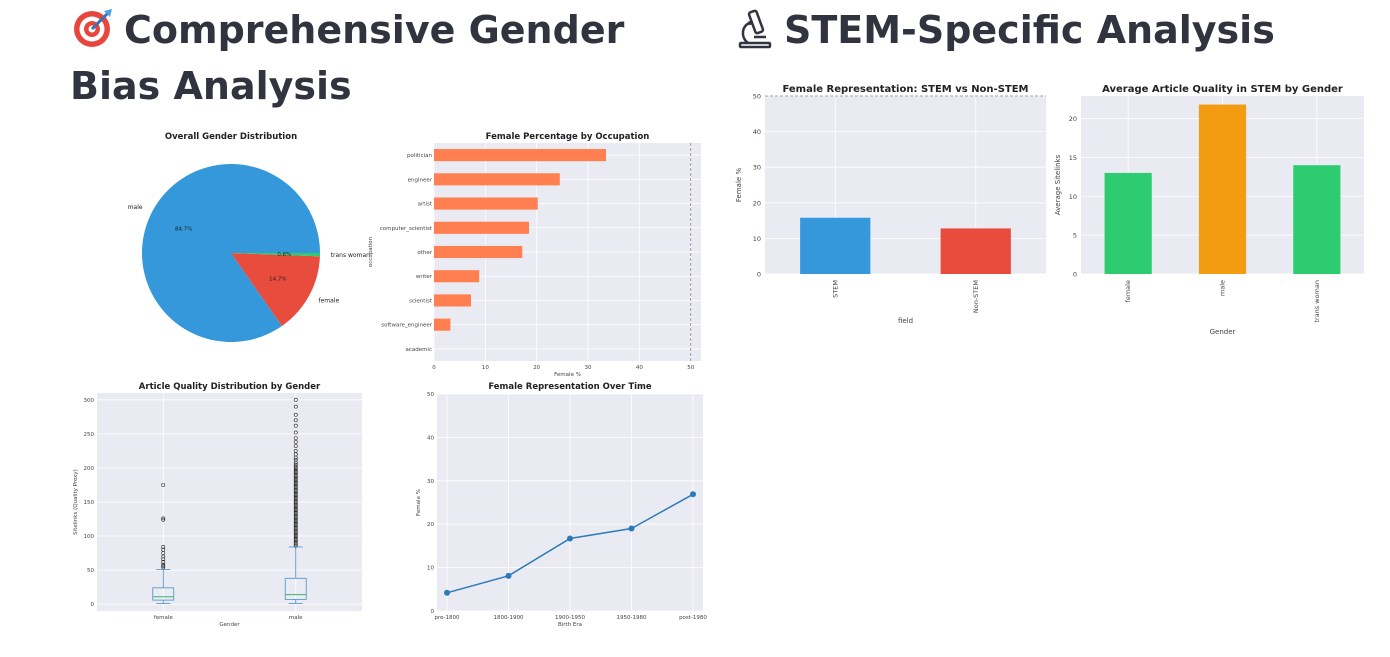 The width and height of the screenshot is (1390, 657). What do you see at coordinates (89, 537) in the screenshot?
I see `y-tick-label: 100` at bounding box center [89, 537].